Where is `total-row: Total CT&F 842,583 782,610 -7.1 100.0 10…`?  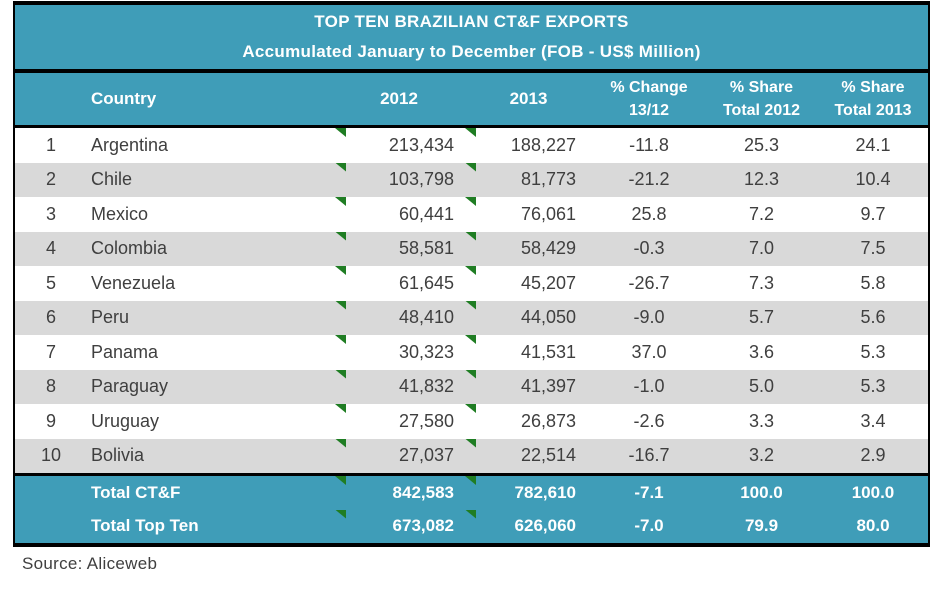
total-row: Total CT&F 842,583 782,610 -7.1 100.0 10… is located at coordinates (471, 493).